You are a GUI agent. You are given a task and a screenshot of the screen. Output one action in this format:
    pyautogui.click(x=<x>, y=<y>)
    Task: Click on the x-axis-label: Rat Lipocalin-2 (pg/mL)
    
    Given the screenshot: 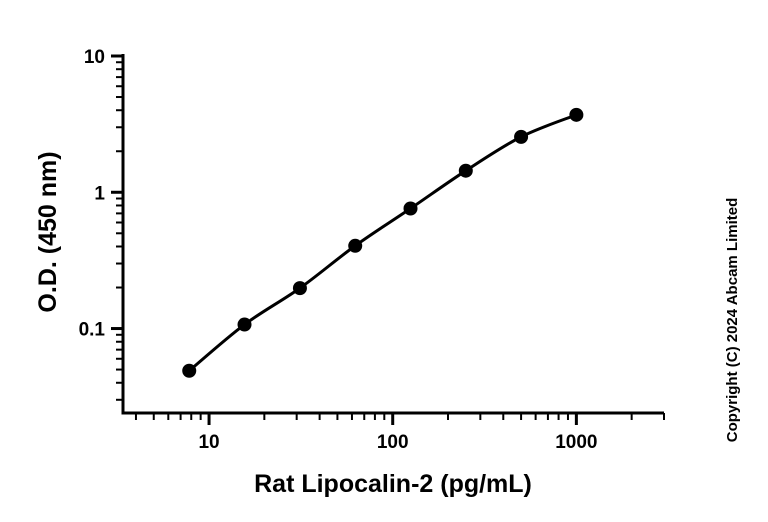 What is the action you would take?
    pyautogui.click(x=393, y=484)
    